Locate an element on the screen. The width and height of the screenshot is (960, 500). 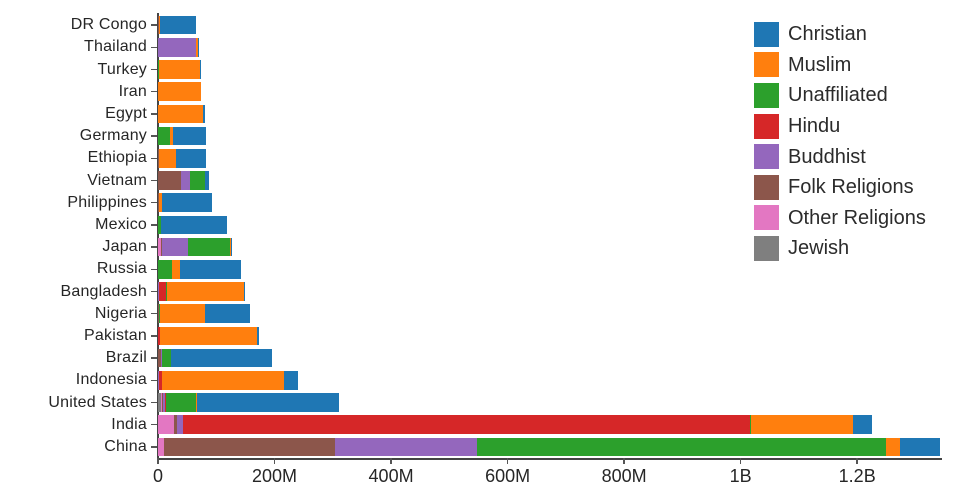
bar-segment-dr-congo-folk-religions is located at coordinates (158, 25).